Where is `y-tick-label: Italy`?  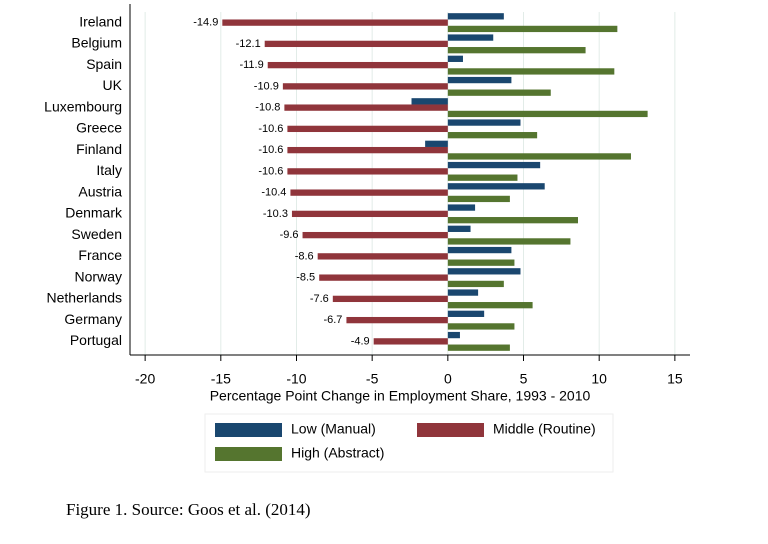 y-tick-label: Italy is located at coordinates (109, 170).